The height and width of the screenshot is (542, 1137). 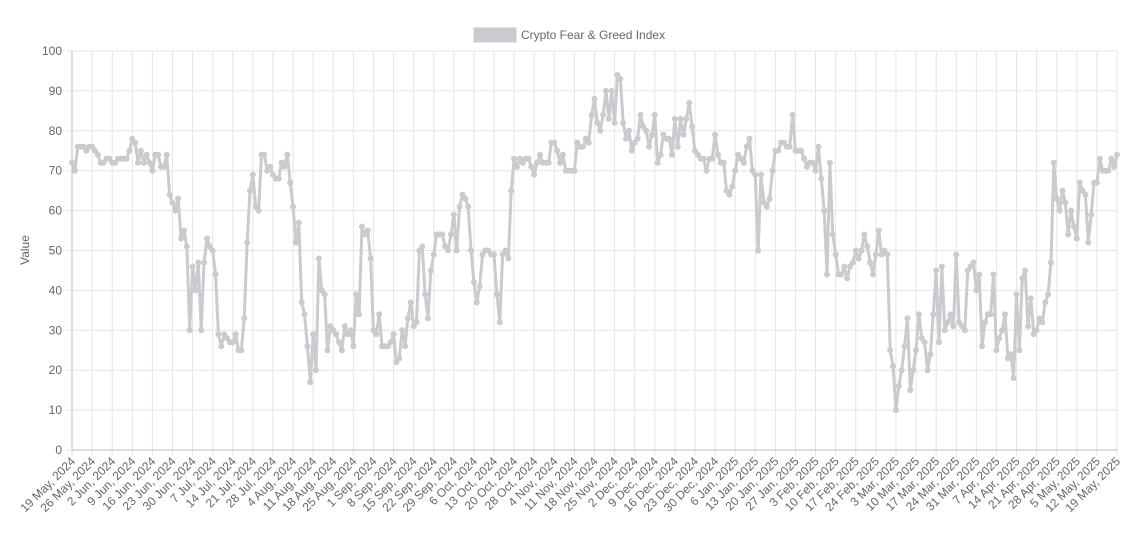 I want to click on y-tick-label: 70, so click(x=56, y=171).